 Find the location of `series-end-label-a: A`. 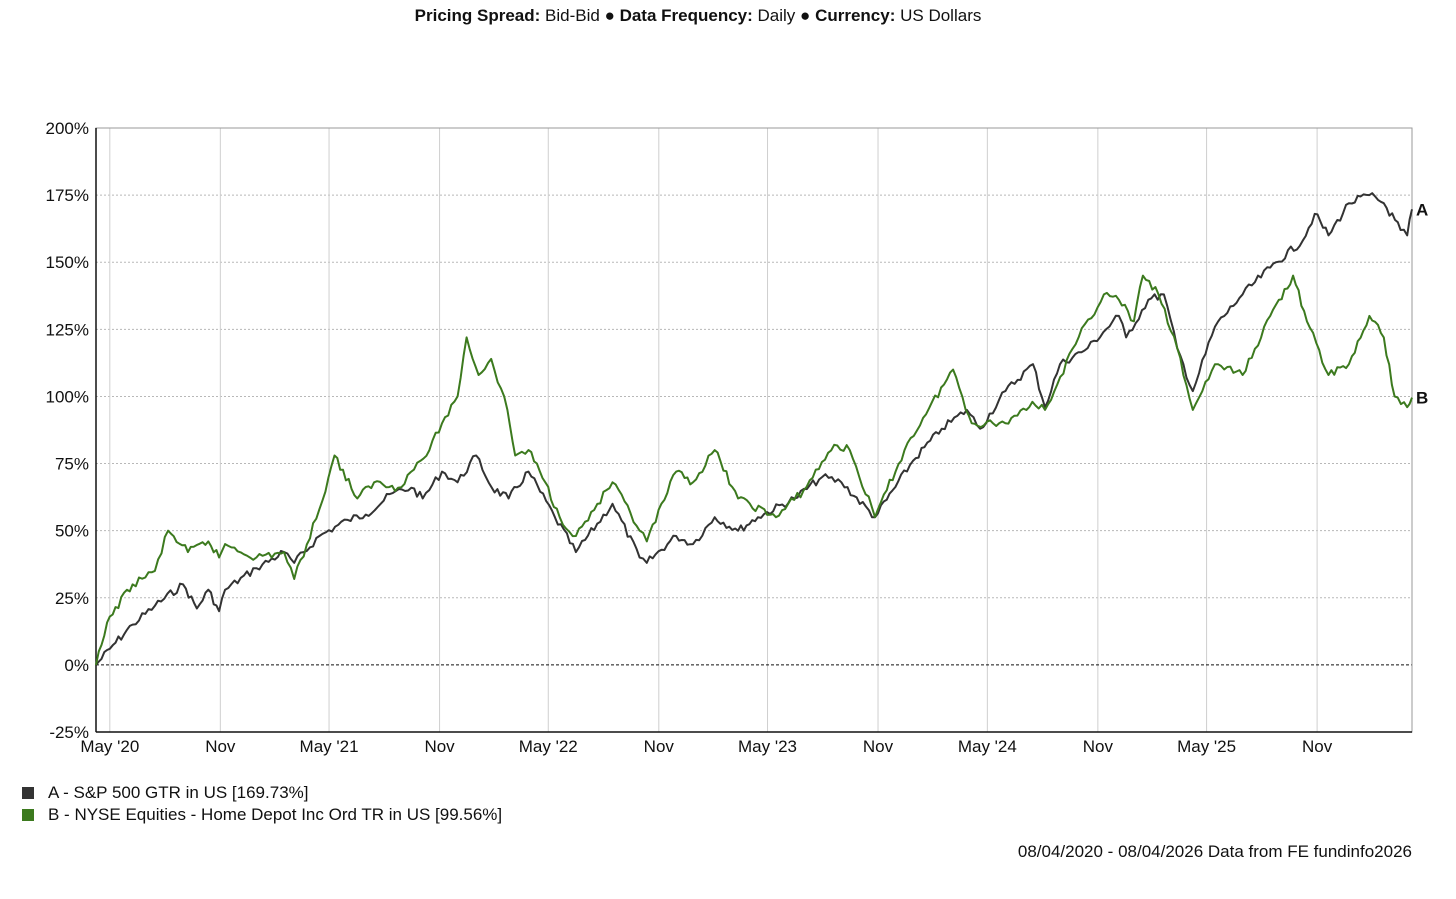

series-end-label-a: A is located at coordinates (1422, 209).